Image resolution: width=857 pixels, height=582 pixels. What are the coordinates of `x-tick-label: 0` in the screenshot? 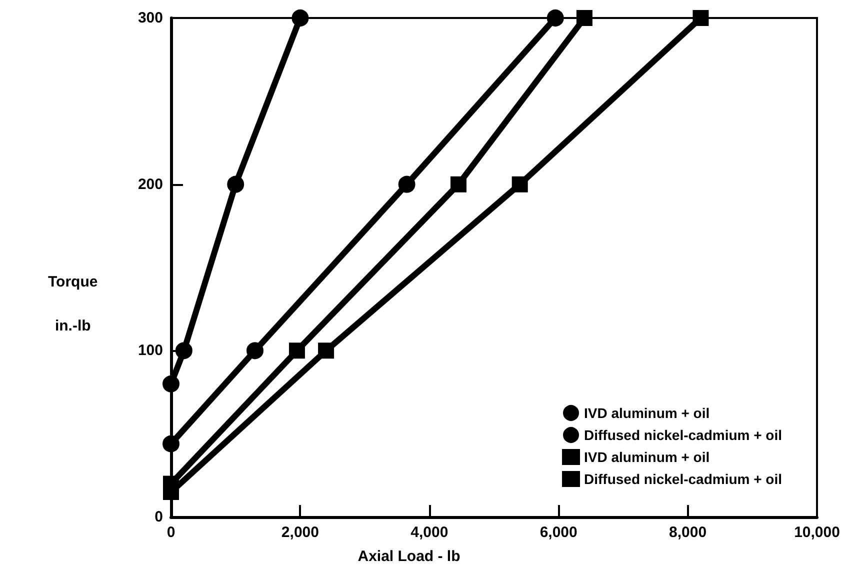 It's located at (171, 532).